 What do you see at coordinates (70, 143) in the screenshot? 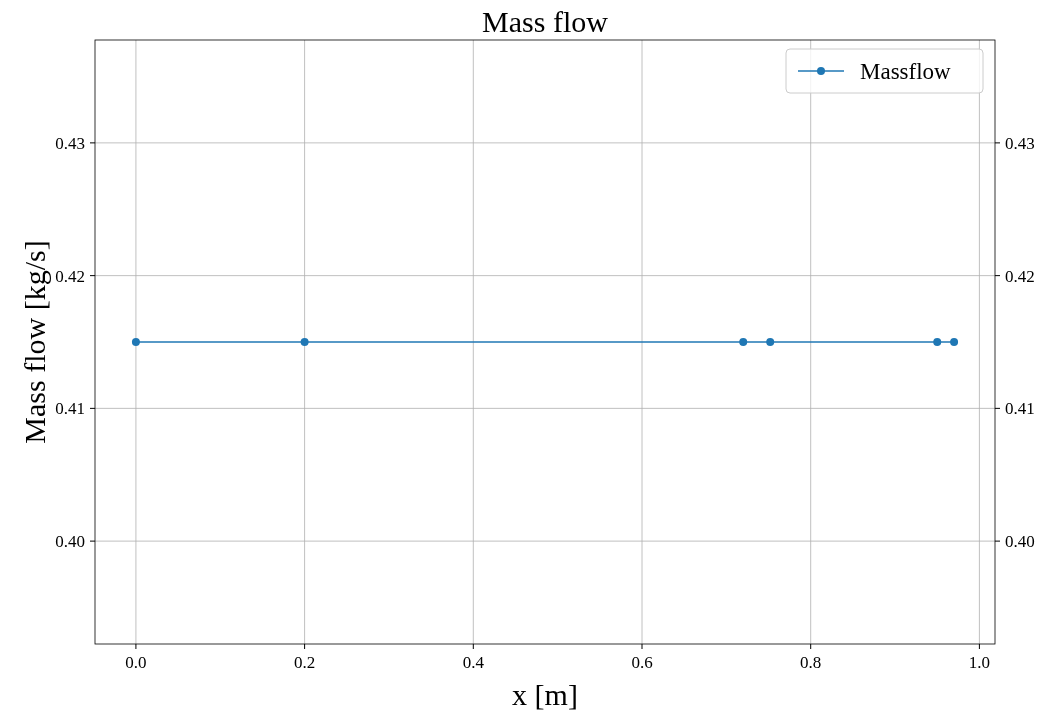
I see `y-tick-label: 0.43` at bounding box center [70, 143].